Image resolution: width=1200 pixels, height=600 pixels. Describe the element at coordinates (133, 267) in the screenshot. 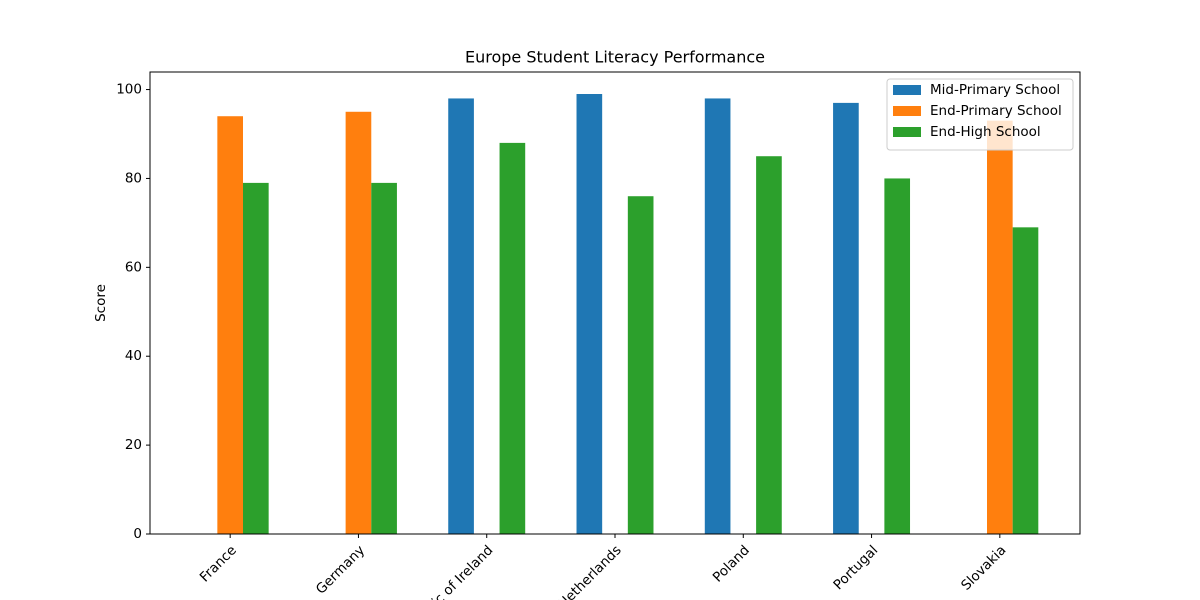

I see `y-tick-label: 60` at that location.